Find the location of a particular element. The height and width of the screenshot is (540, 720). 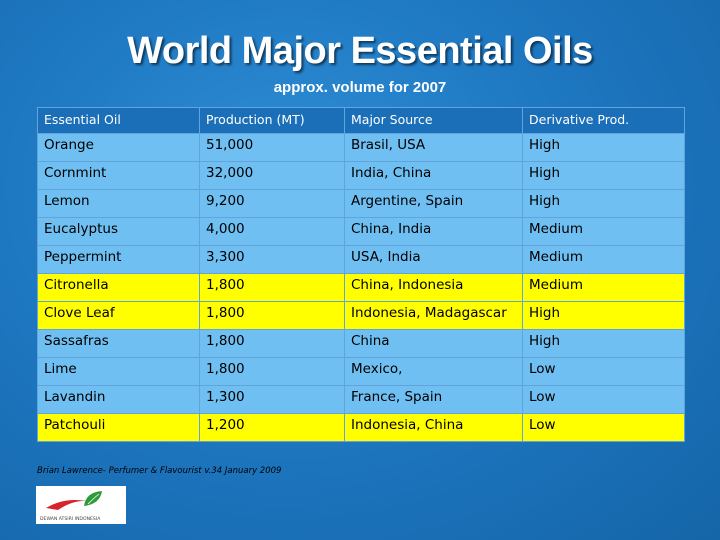

table-row: Lime 1,800 Mexico, Low is located at coordinates (361, 371).